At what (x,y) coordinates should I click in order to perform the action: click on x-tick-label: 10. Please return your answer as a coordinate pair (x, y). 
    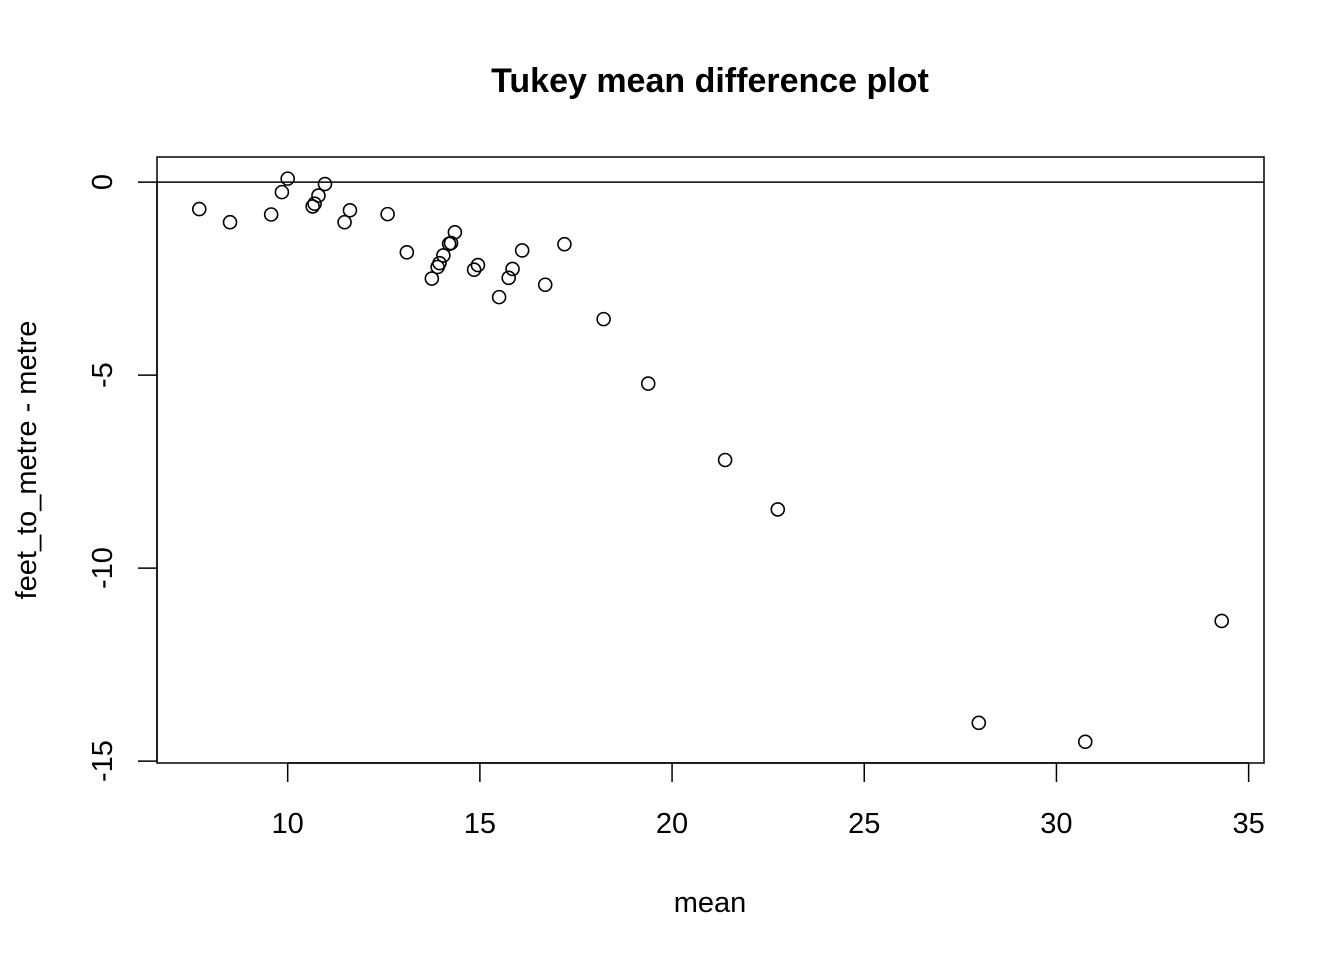
    Looking at the image, I should click on (288, 824).